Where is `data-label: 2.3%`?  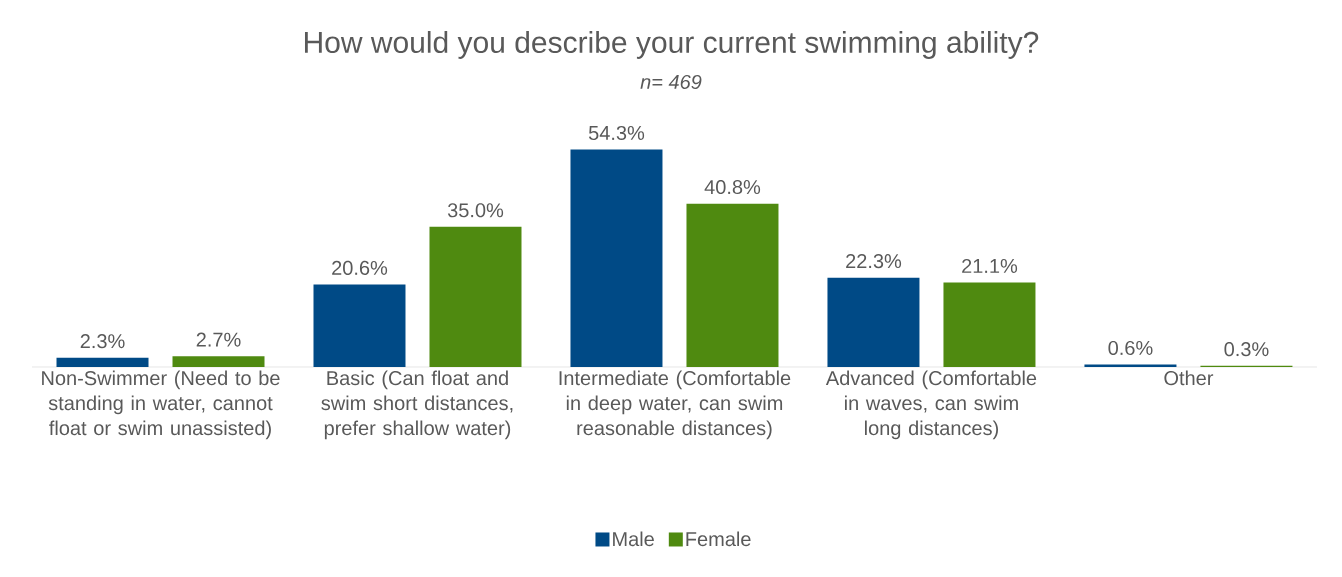
data-label: 2.3% is located at coordinates (102, 341).